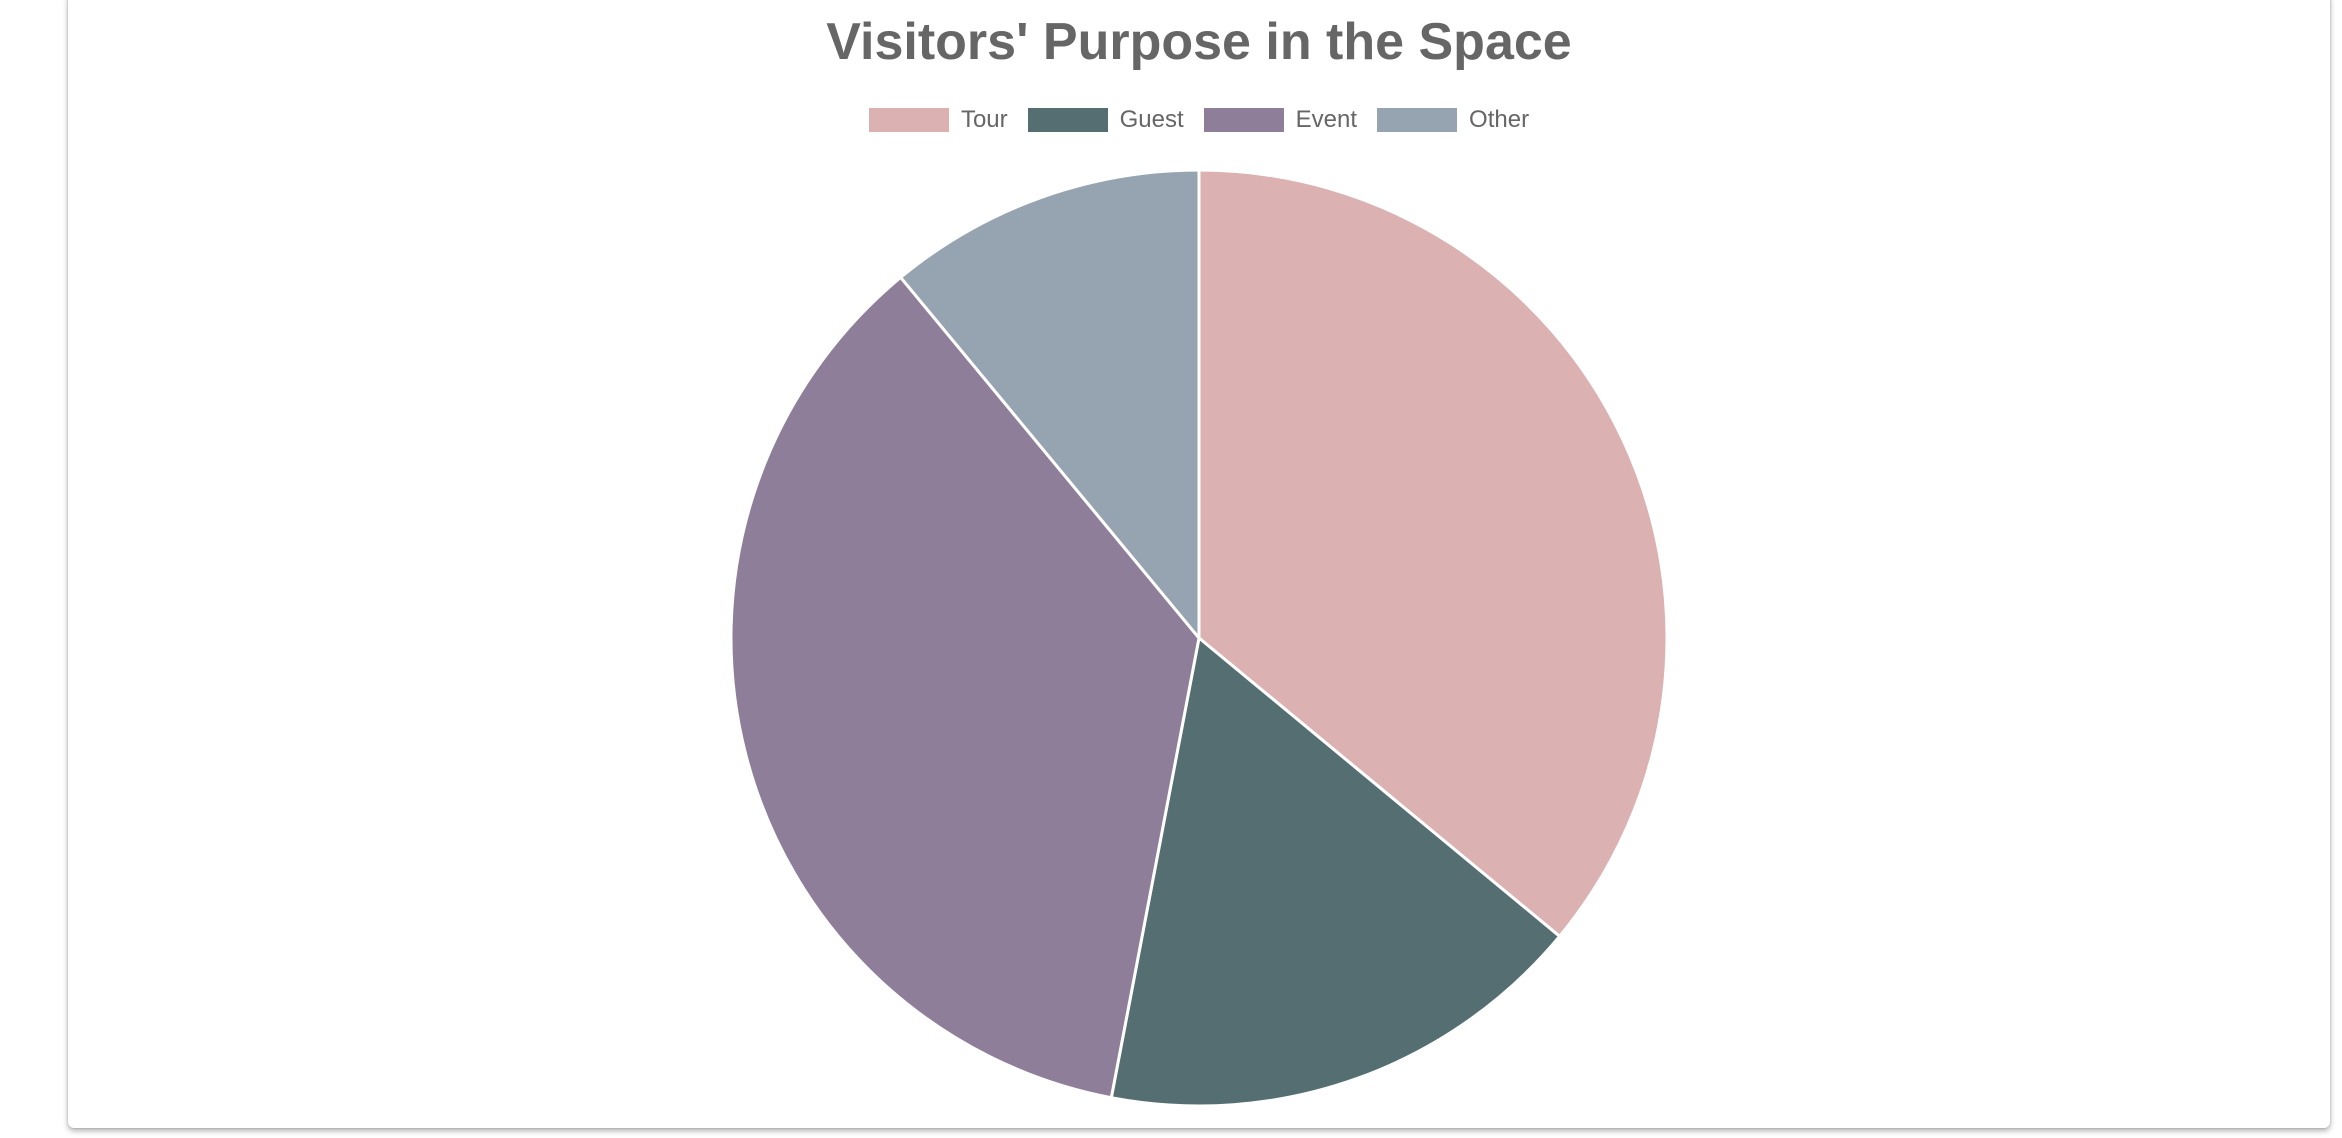  Describe the element at coordinates (1199, 120) in the screenshot. I see `chart-legend: Tour Guest Event Other` at that location.